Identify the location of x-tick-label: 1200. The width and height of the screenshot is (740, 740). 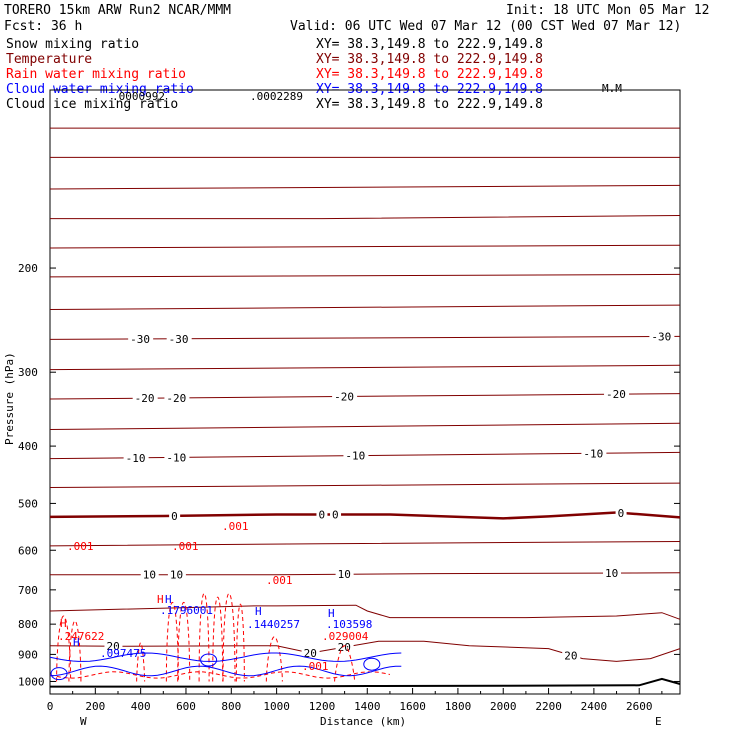
(322, 706).